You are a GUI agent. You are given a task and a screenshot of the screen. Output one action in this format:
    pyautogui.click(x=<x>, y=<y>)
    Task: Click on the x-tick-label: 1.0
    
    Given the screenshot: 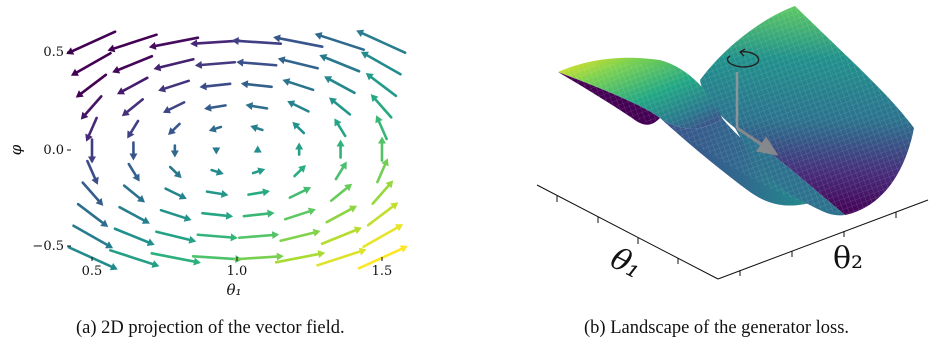 What is the action you would take?
    pyautogui.click(x=237, y=271)
    